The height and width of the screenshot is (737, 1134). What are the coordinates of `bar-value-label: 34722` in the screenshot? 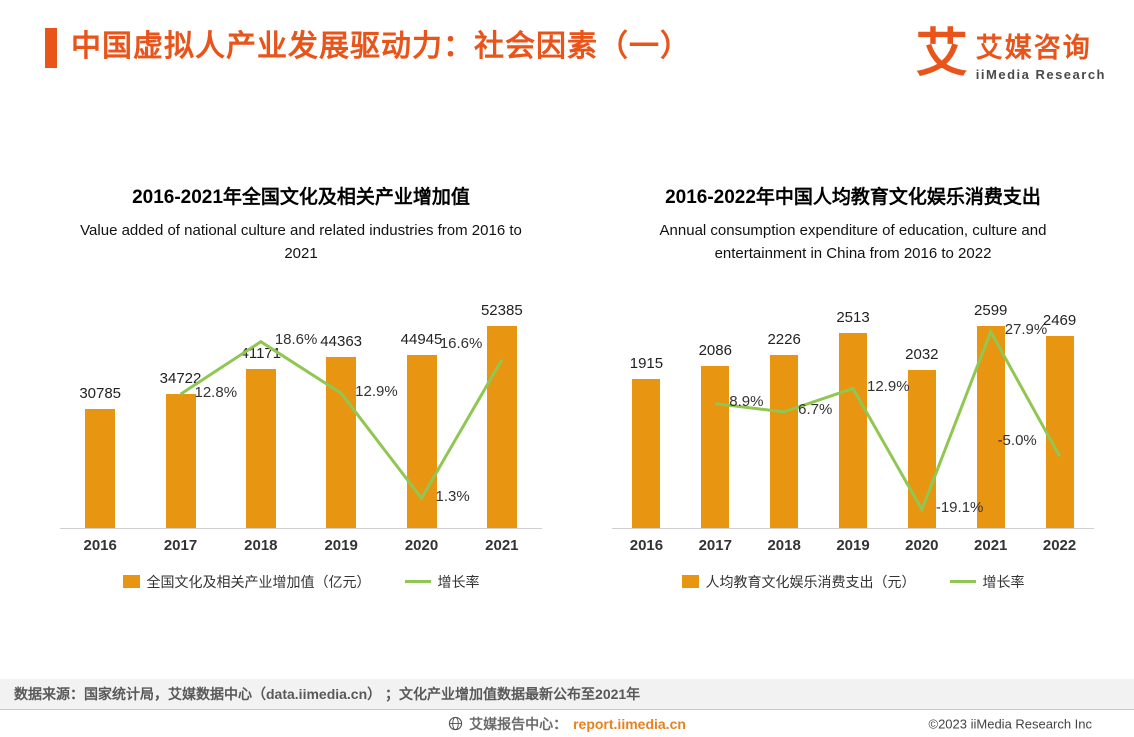 It's located at (180, 378).